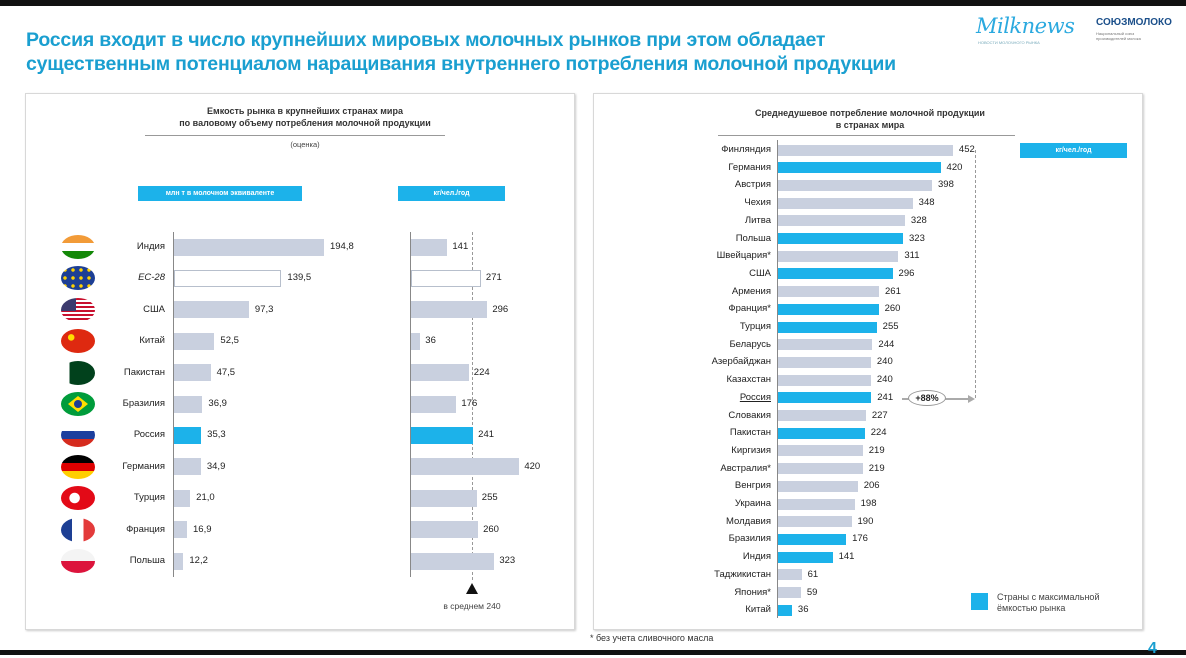 This screenshot has height=658, width=1186. What do you see at coordinates (813, 574) in the screenshot?
I see `consumption-value: 61` at bounding box center [813, 574].